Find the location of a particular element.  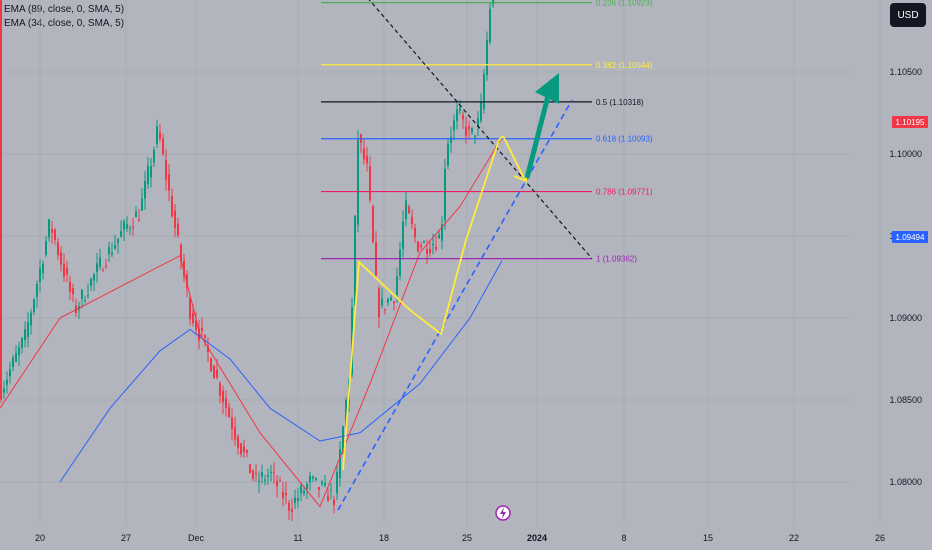

x-tick-label: 18 is located at coordinates (384, 538).